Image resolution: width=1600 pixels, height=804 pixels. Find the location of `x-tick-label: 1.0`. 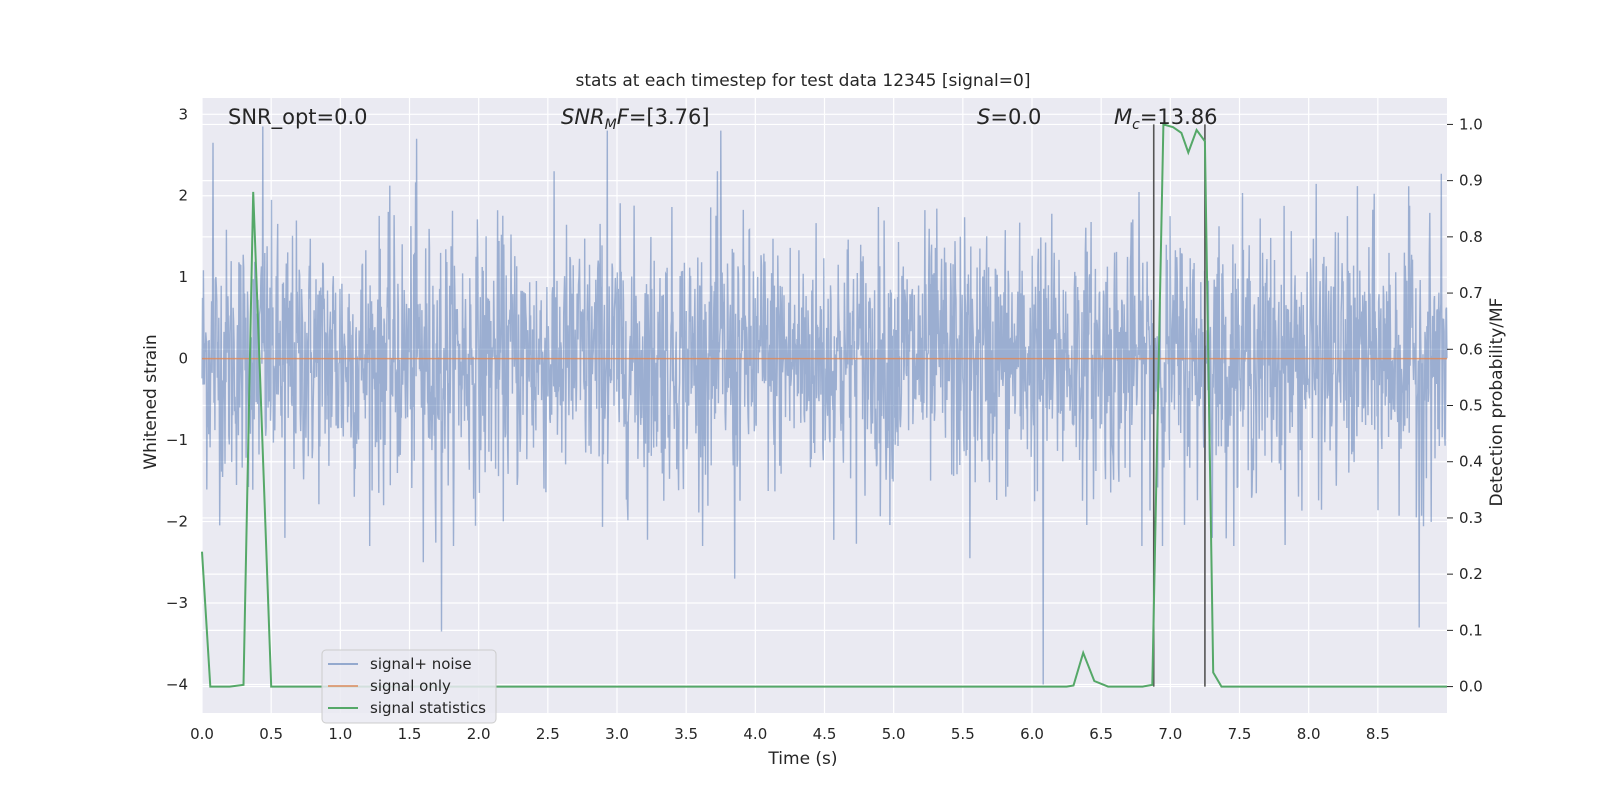

x-tick-label: 1.0 is located at coordinates (340, 734).